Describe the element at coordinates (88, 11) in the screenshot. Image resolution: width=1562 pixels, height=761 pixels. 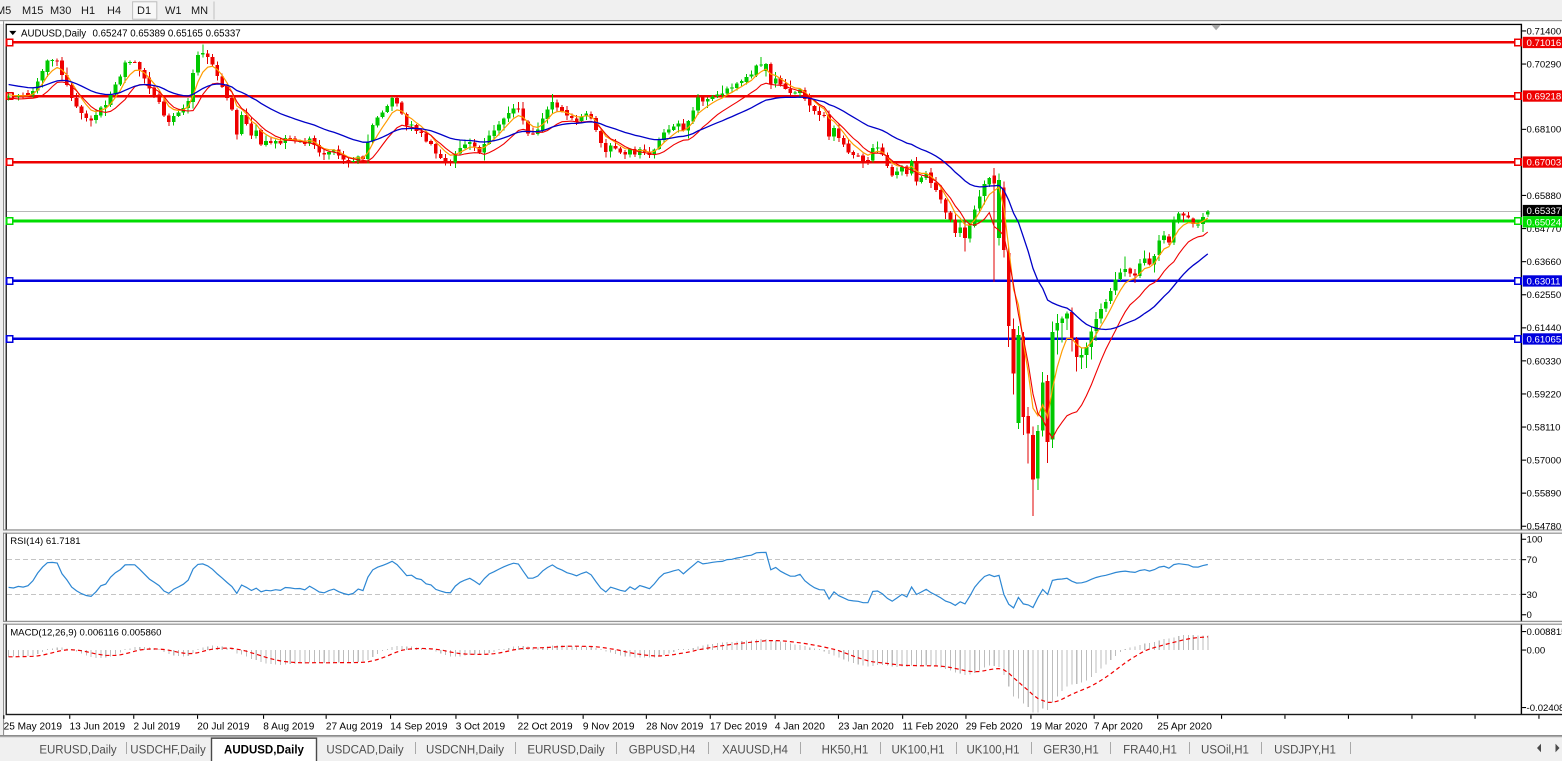
I see `svg-text: H1` at that location.